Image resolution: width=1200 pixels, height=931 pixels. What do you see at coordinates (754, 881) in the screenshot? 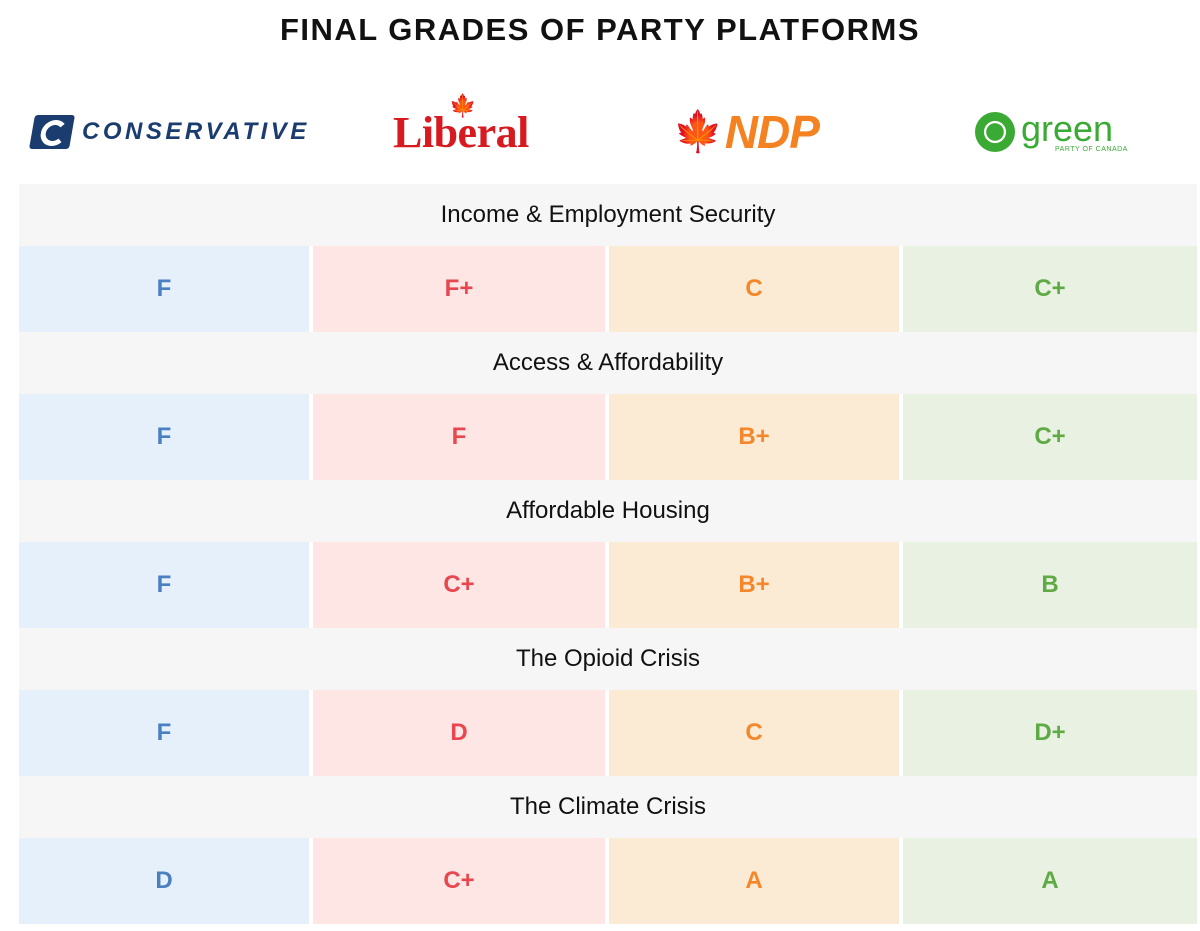
I see `grade-cell-ndp: A` at bounding box center [754, 881].